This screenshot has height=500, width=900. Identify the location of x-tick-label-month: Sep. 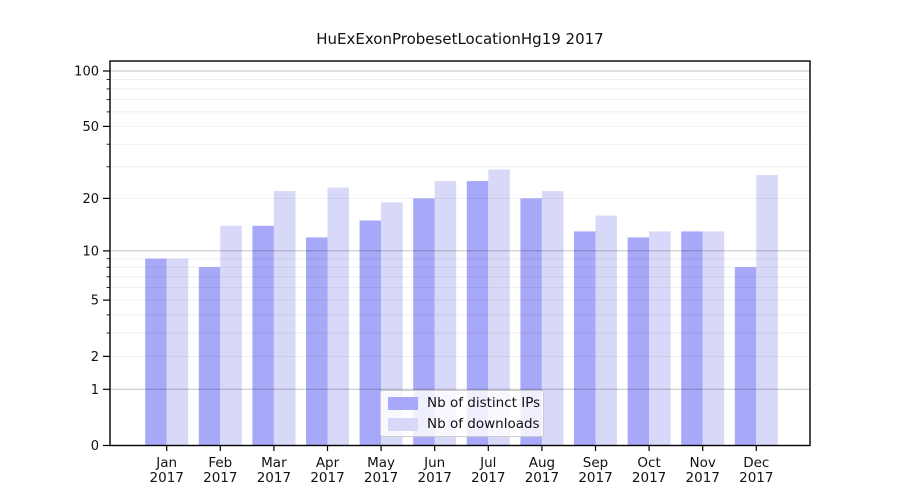
(595, 463).